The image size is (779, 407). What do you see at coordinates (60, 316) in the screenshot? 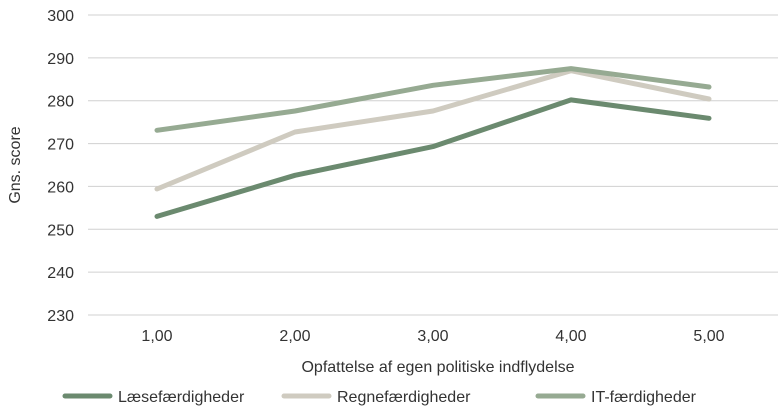
I see `y-tick-label: 230` at bounding box center [60, 316].